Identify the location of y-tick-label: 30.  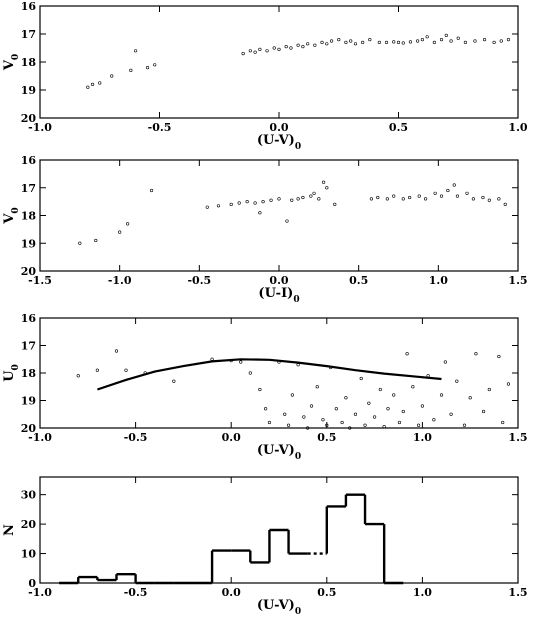
(29, 495).